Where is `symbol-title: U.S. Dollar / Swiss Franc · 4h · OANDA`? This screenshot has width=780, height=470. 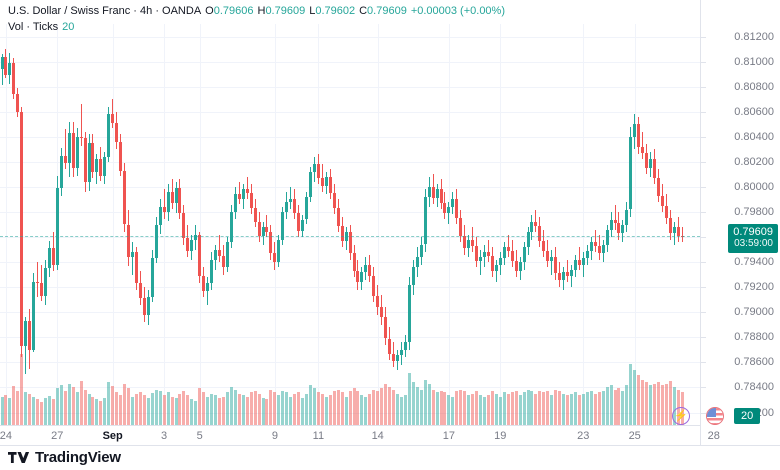
symbol-title: U.S. Dollar / Swiss Franc · 4h · OANDA is located at coordinates (105, 11).